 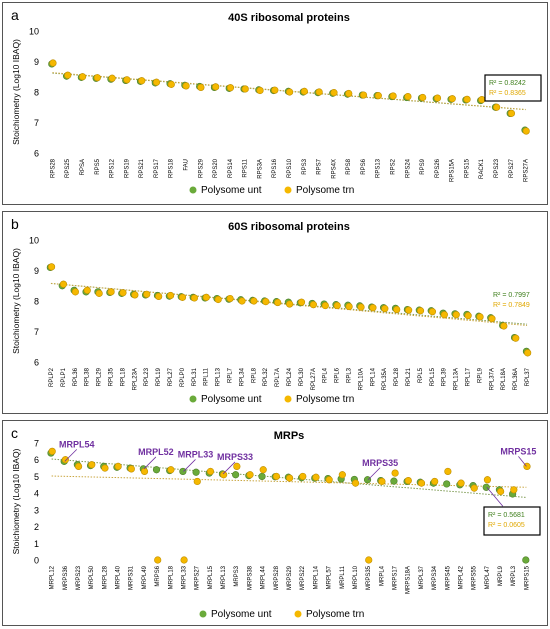 I want to click on legend-marker-trn, so click(x=288, y=399).